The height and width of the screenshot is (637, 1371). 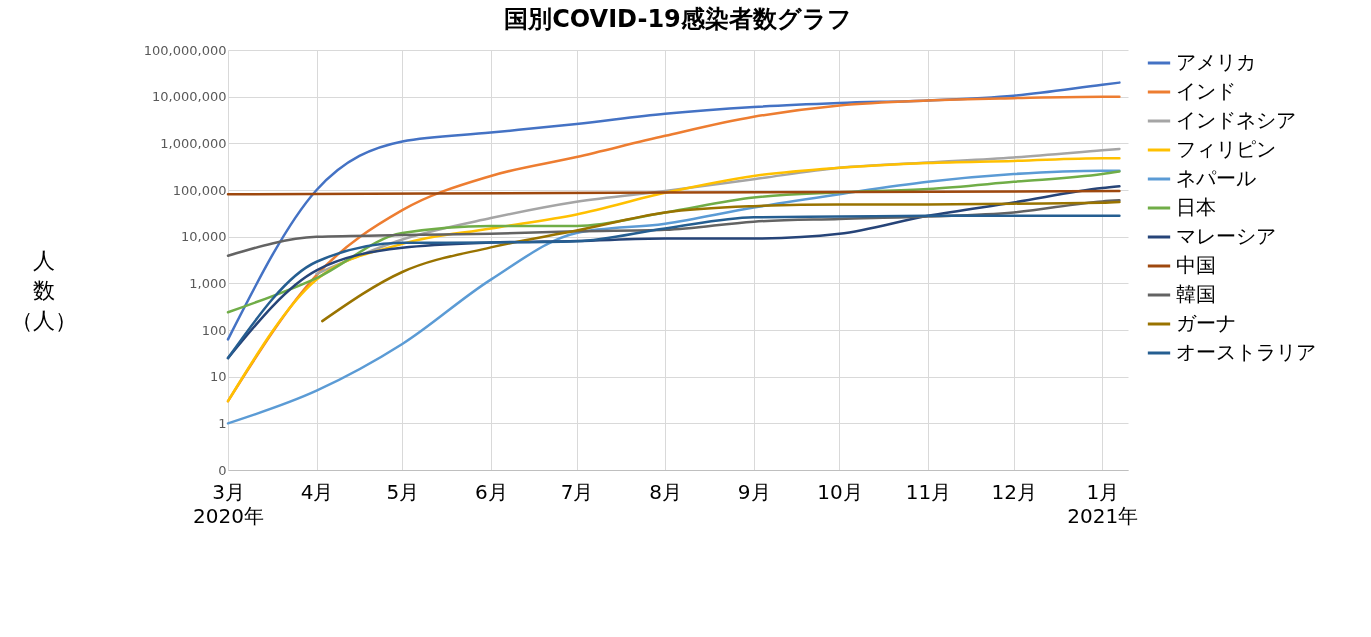 What do you see at coordinates (666, 491) in the screenshot?
I see `x-tick-label: 8月` at bounding box center [666, 491].